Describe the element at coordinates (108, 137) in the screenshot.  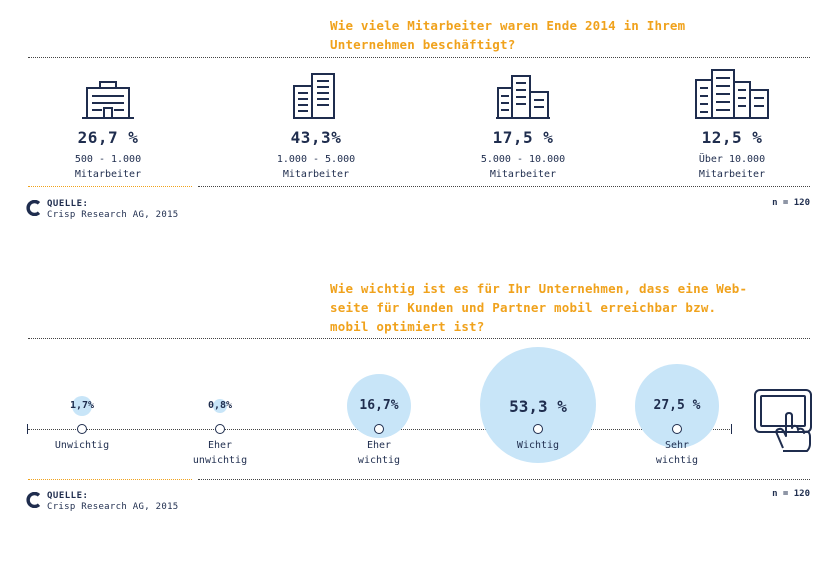
I see `top-item-1-percent: 26,7 %` at that location.